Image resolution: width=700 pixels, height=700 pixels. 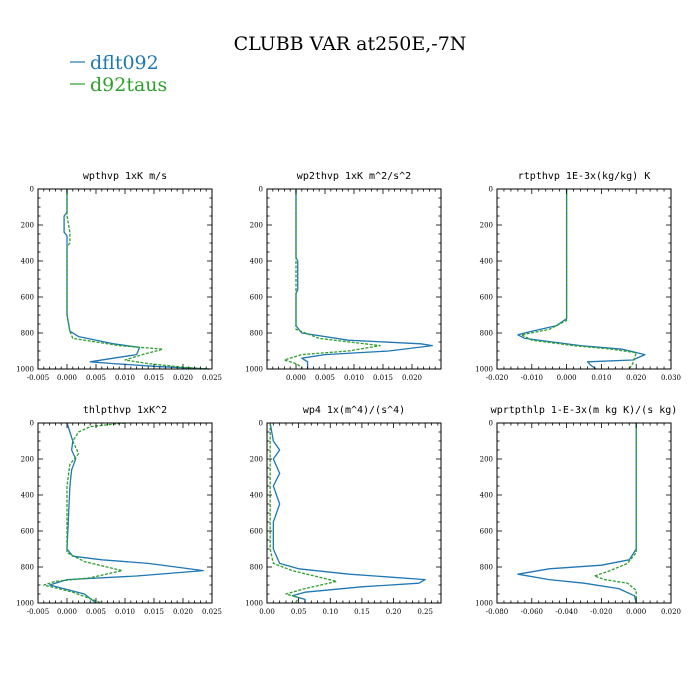 What do you see at coordinates (497, 612) in the screenshot?
I see `x-tick-label: -0.080` at bounding box center [497, 612].